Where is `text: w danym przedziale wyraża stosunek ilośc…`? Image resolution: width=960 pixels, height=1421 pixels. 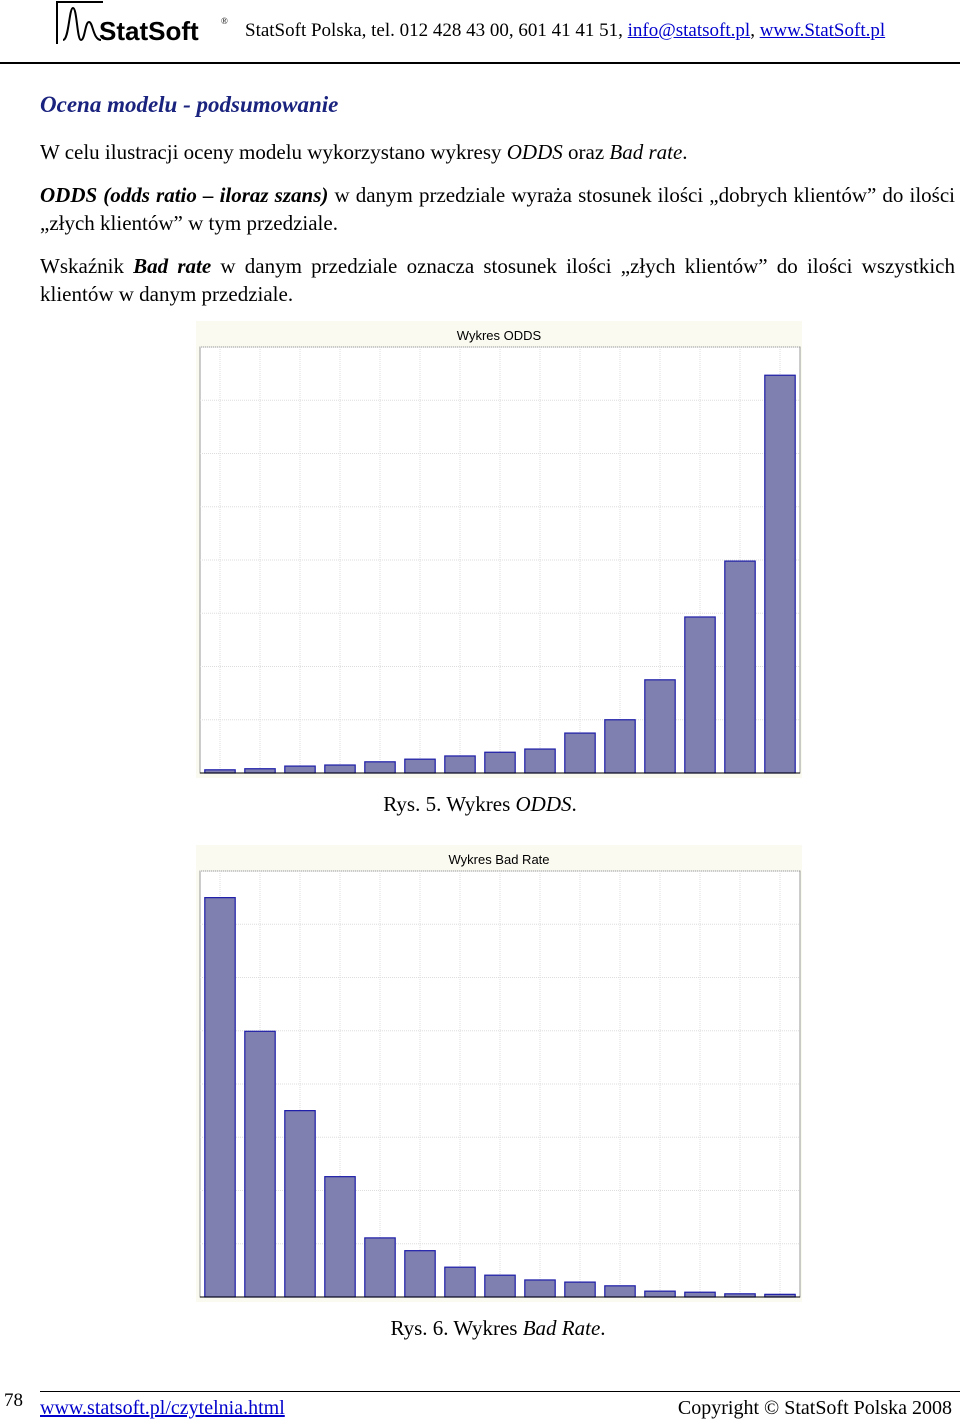
text: w danym przedziale wyraża stosunek ilośc… is located at coordinates (497, 209).